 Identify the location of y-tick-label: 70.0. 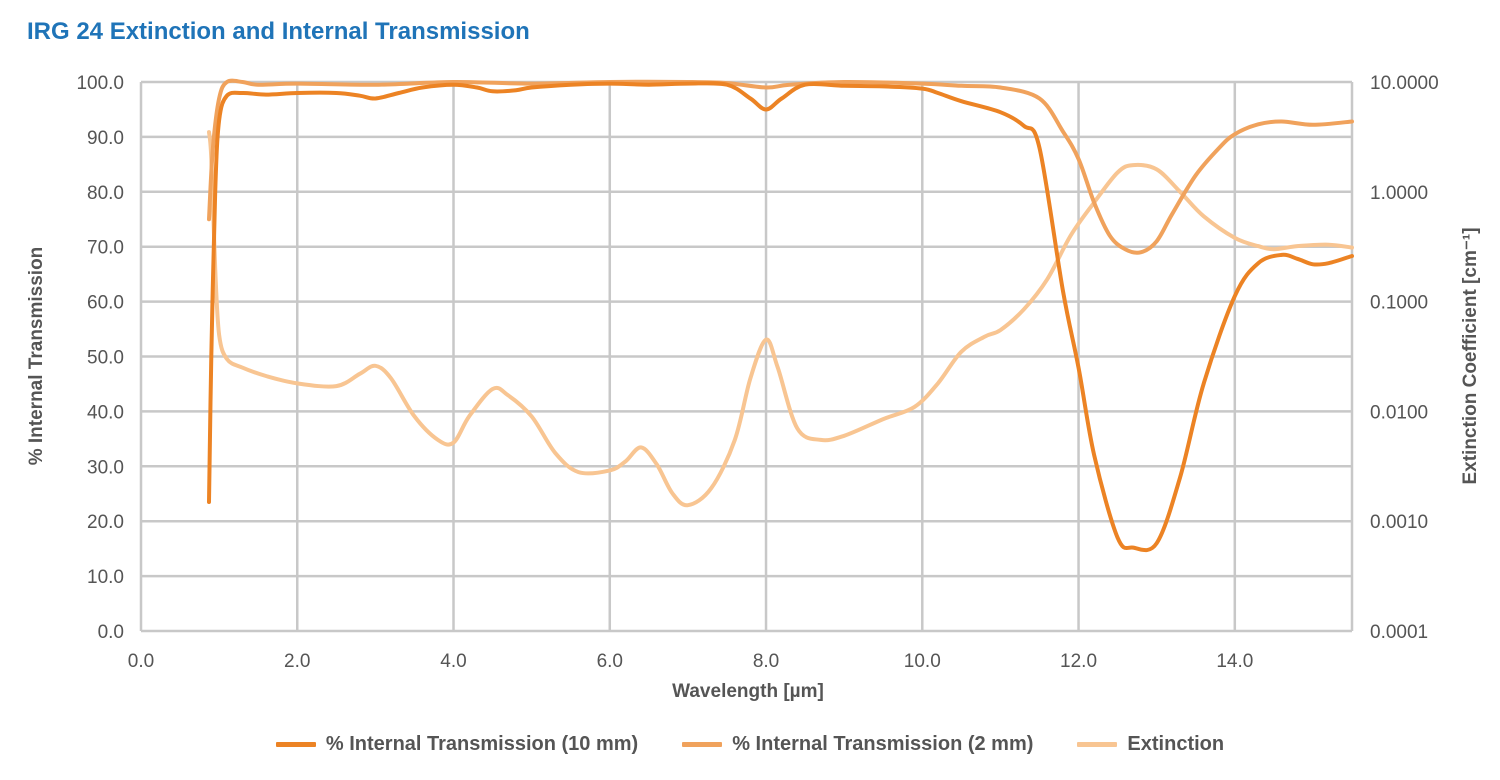
(105, 248).